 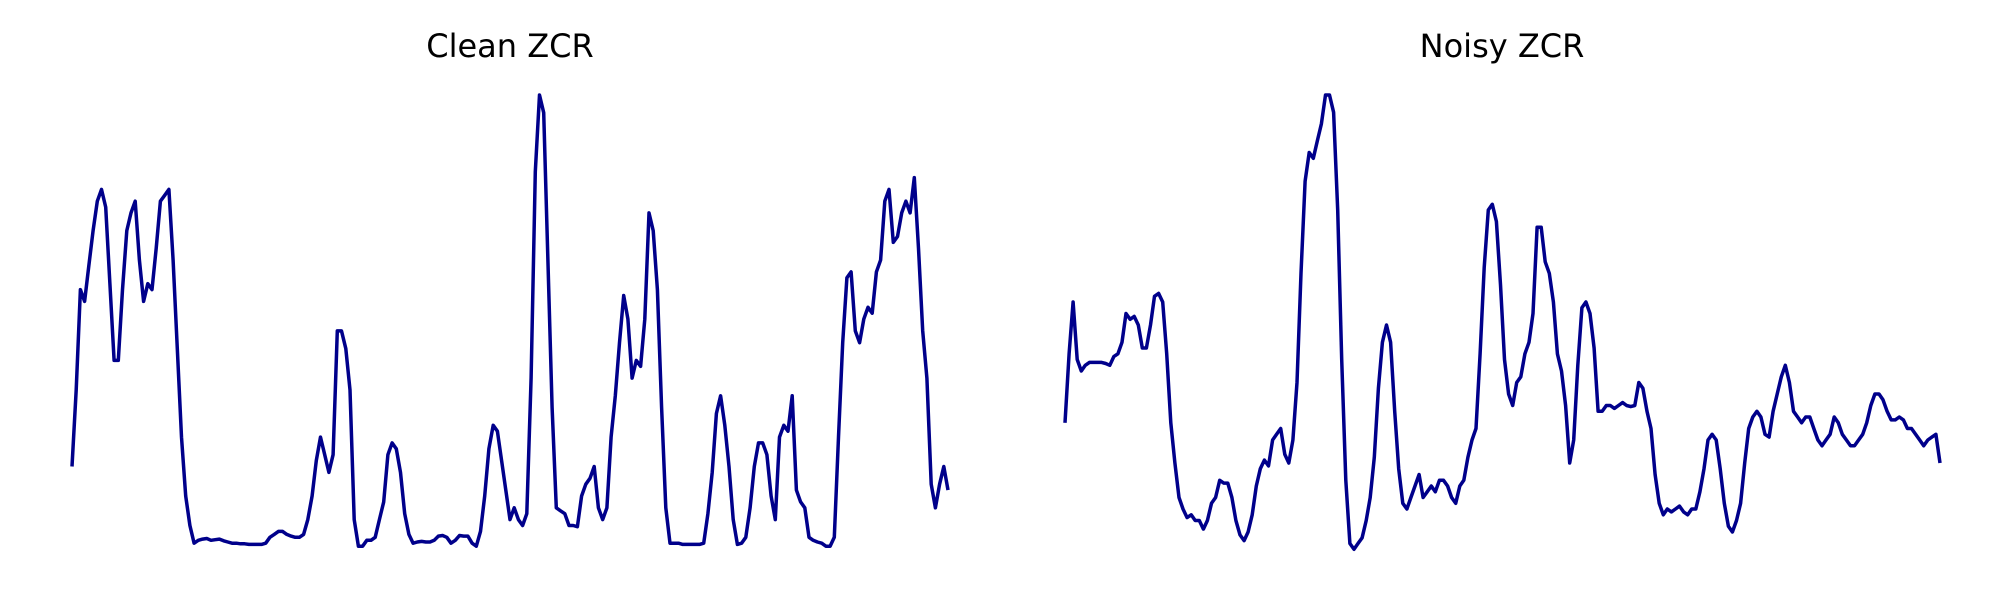 What do you see at coordinates (1502, 46) in the screenshot?
I see `noisy-zcr-title: Noisy ZCR` at bounding box center [1502, 46].